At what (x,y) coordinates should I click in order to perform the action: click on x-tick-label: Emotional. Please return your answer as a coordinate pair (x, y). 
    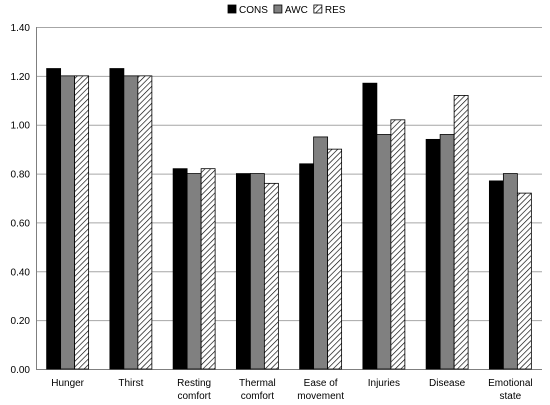
    Looking at the image, I should click on (510, 383).